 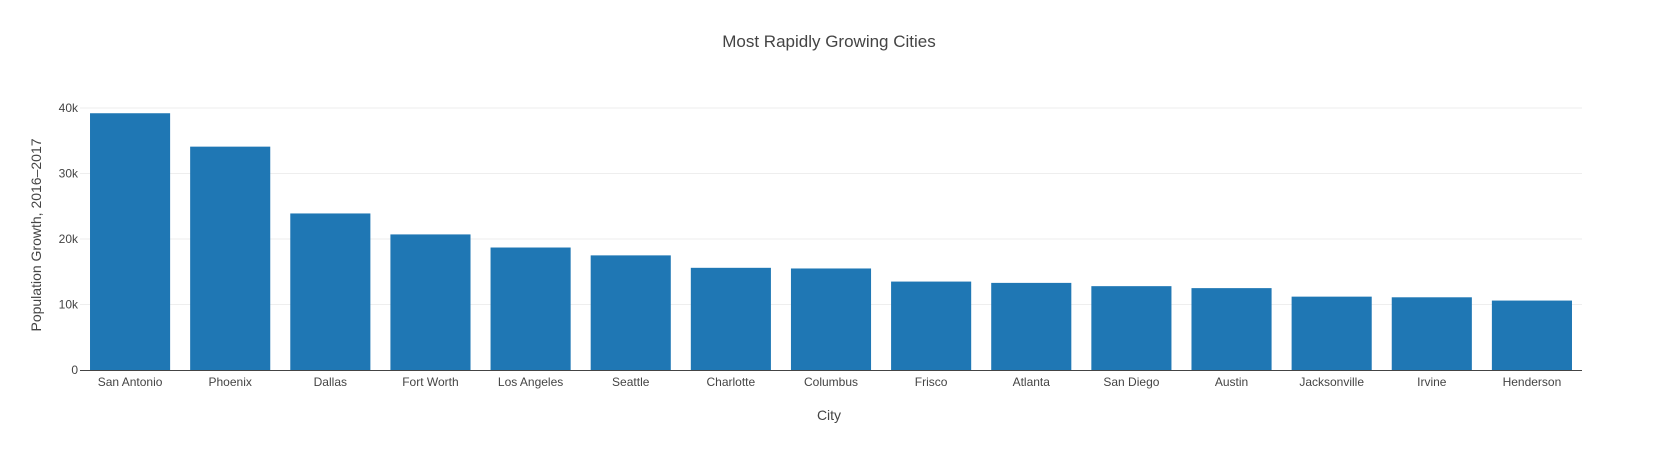 What do you see at coordinates (1032, 382) in the screenshot?
I see `x-tick-label: Atlanta` at bounding box center [1032, 382].